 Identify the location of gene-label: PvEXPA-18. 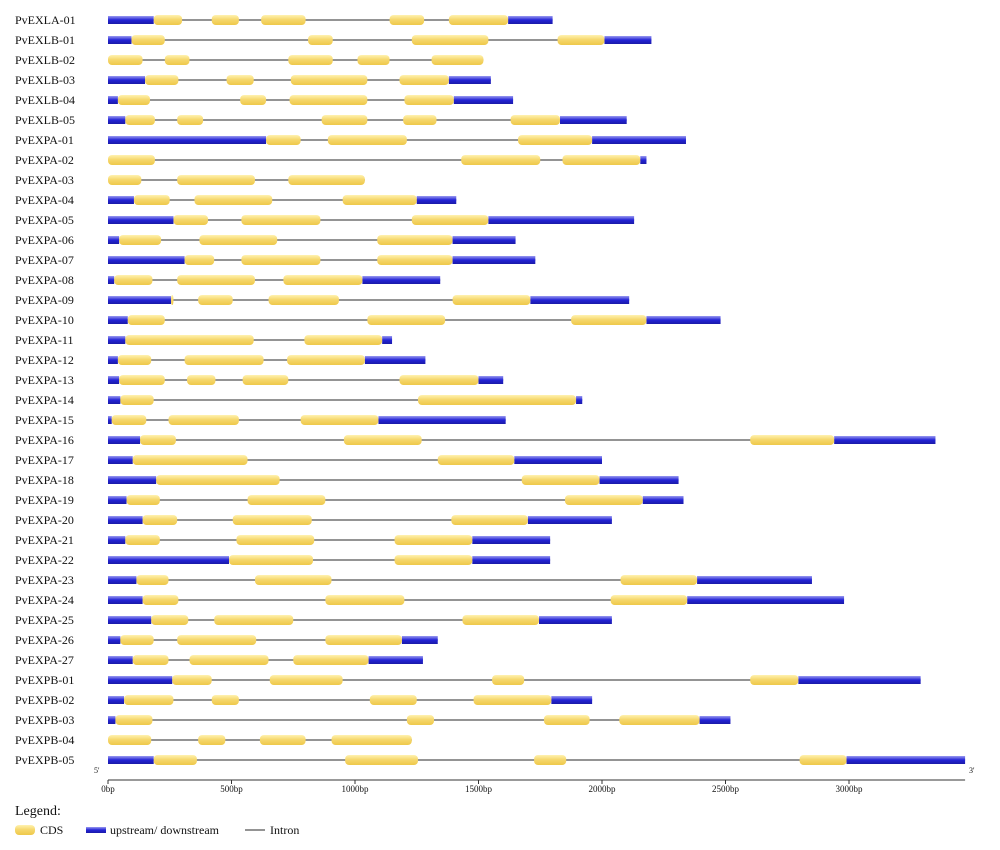
(44, 480).